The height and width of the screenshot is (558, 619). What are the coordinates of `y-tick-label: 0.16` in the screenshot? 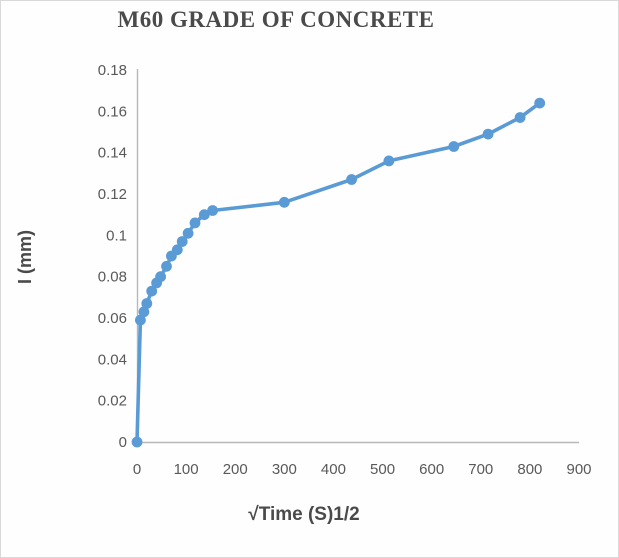 It's located at (112, 111).